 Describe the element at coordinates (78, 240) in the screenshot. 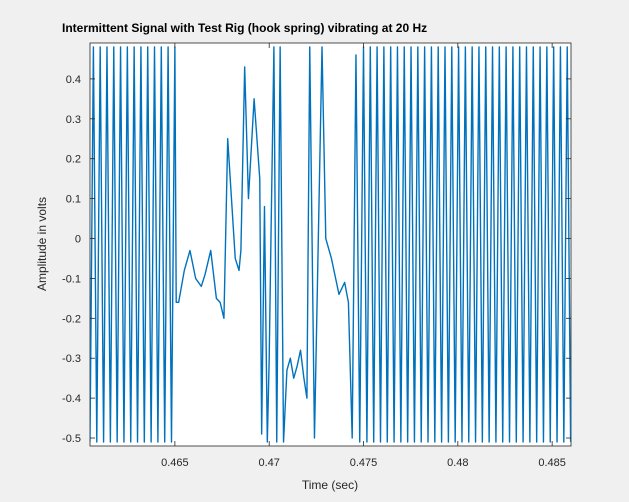

I see `y-tick-label: 0` at that location.